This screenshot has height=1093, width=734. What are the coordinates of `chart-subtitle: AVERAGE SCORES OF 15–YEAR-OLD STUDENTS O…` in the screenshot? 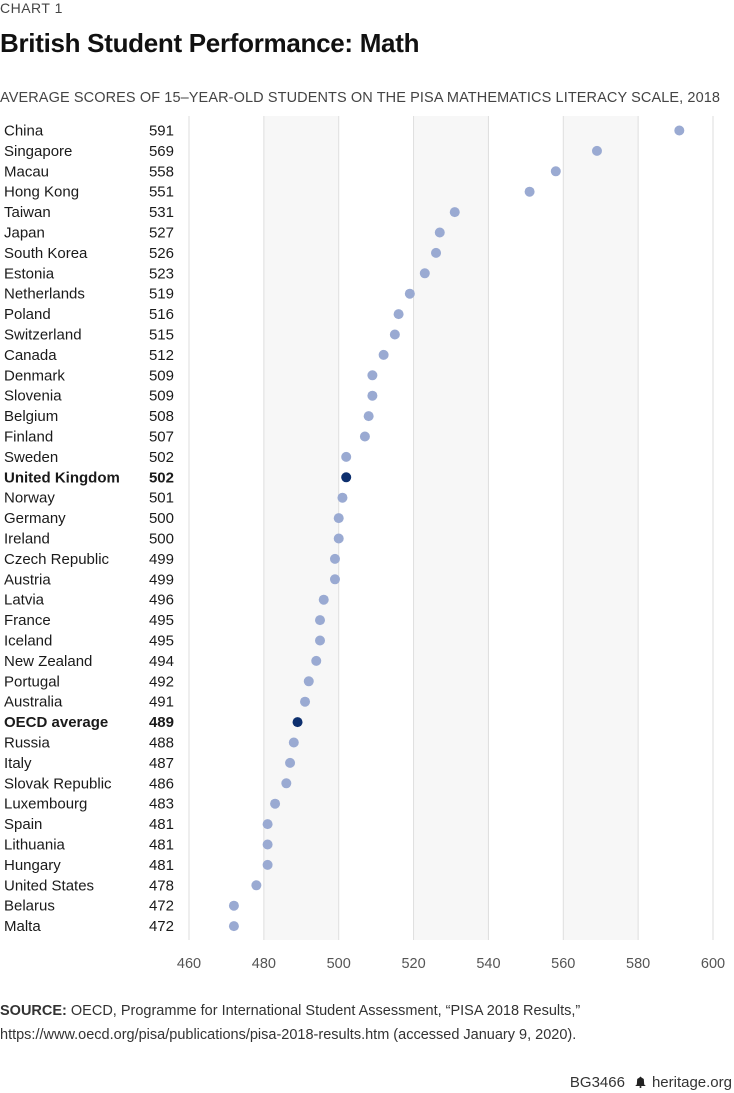 It's located at (360, 98).